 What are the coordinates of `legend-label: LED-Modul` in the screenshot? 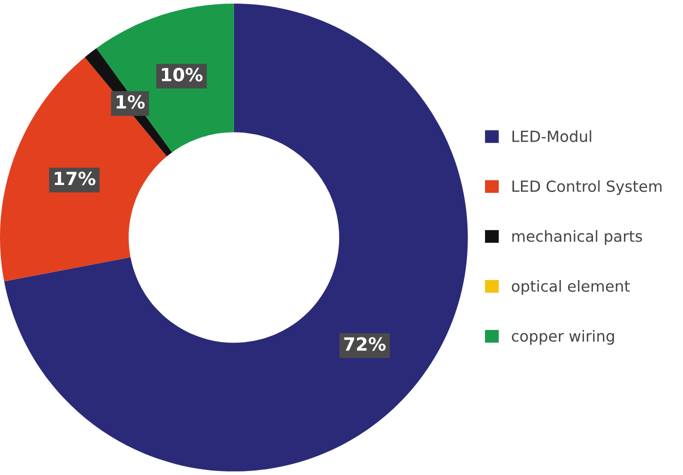 It's located at (552, 136).